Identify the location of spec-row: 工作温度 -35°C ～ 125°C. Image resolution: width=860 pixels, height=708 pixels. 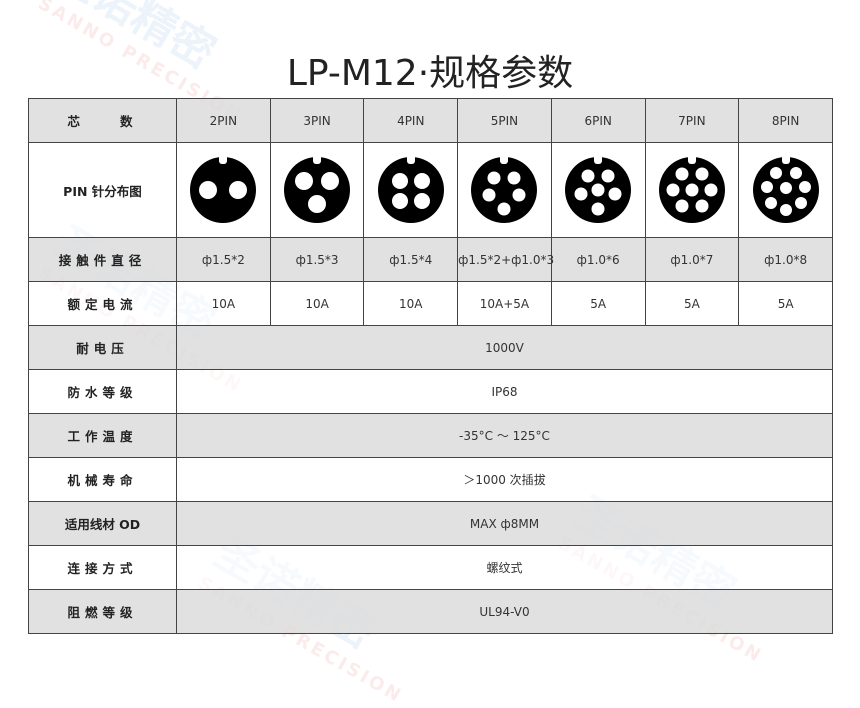
(430, 435).